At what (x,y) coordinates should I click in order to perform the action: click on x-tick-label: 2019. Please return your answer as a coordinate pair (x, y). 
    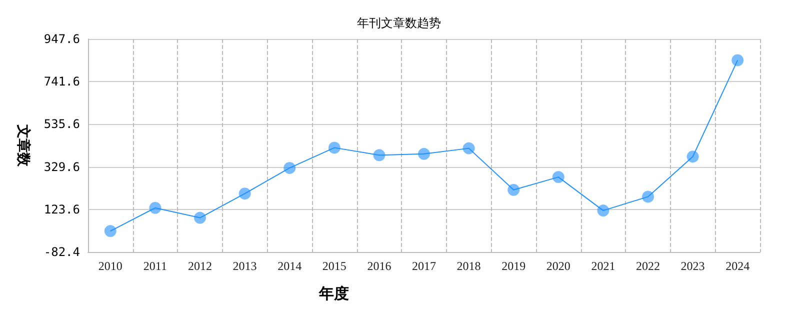
    Looking at the image, I should click on (514, 266).